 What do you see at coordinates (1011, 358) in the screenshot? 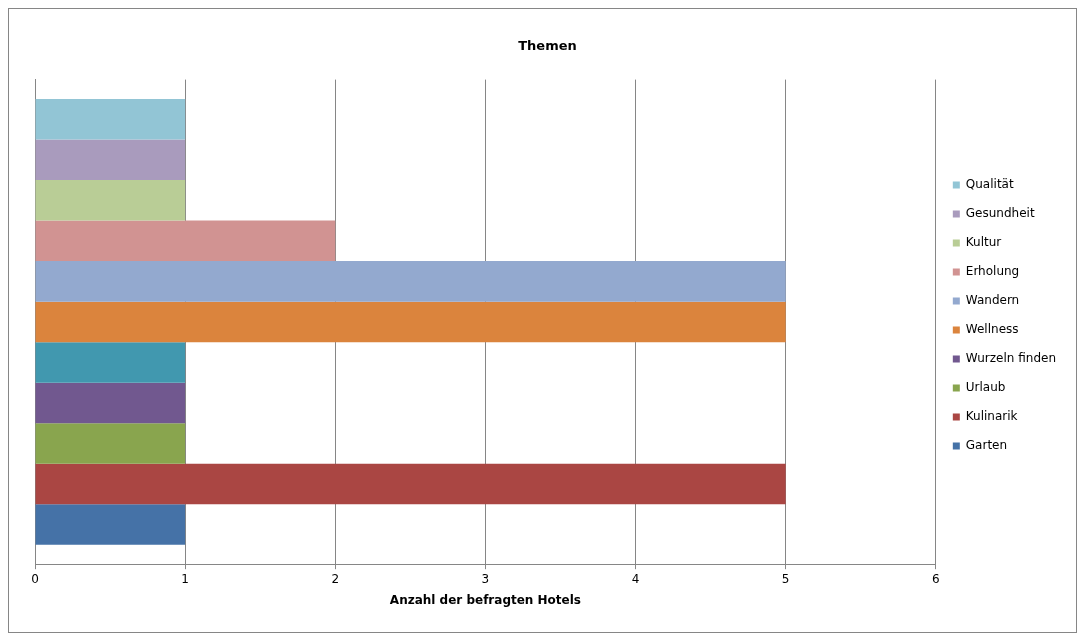
I see `legend-label: Wurzeln finden` at bounding box center [1011, 358].